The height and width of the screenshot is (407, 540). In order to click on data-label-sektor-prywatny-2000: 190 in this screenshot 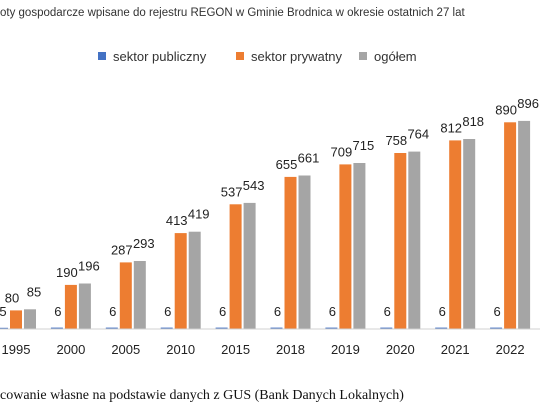, I will do `click(67, 272)`.